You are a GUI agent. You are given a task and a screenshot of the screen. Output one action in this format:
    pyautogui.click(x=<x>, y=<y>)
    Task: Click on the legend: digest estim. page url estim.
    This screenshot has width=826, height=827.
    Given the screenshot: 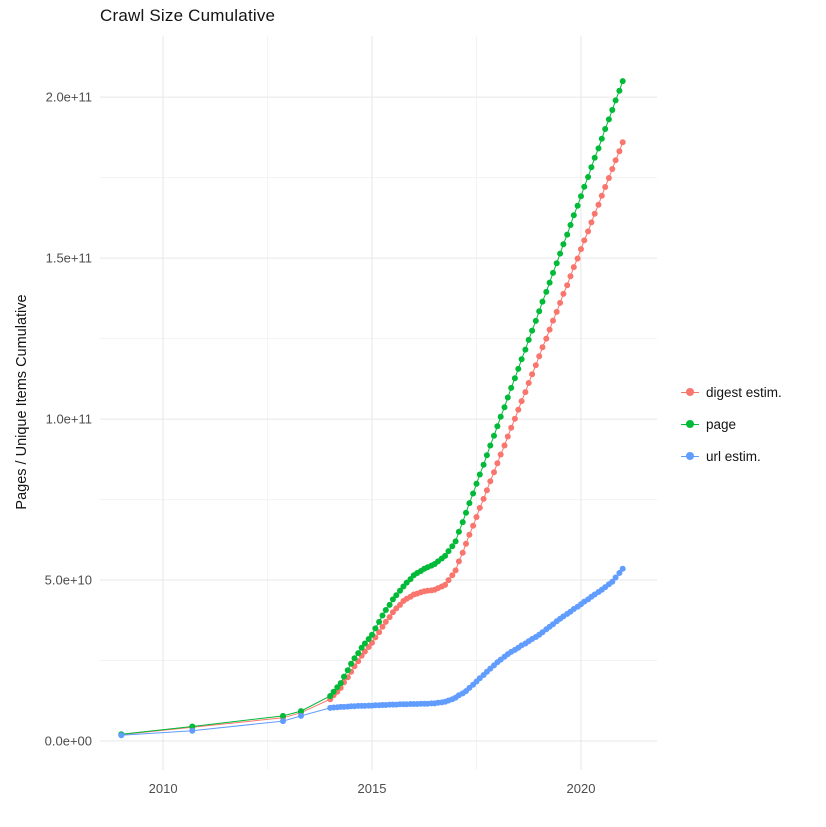 What is the action you would take?
    pyautogui.click(x=731, y=424)
    